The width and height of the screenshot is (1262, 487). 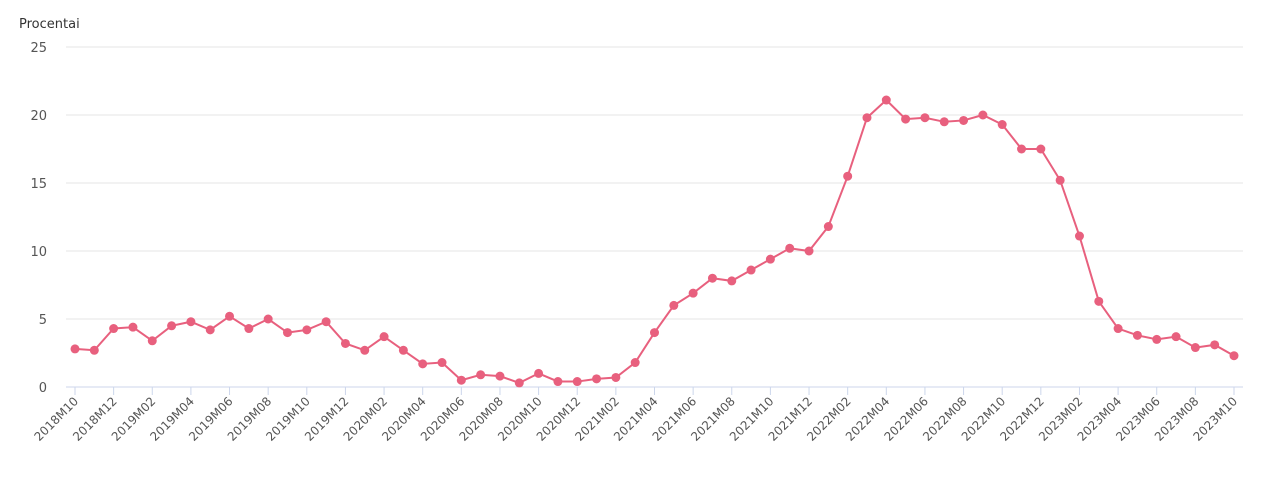 I want to click on y-tick-label: 15, so click(x=38, y=184).